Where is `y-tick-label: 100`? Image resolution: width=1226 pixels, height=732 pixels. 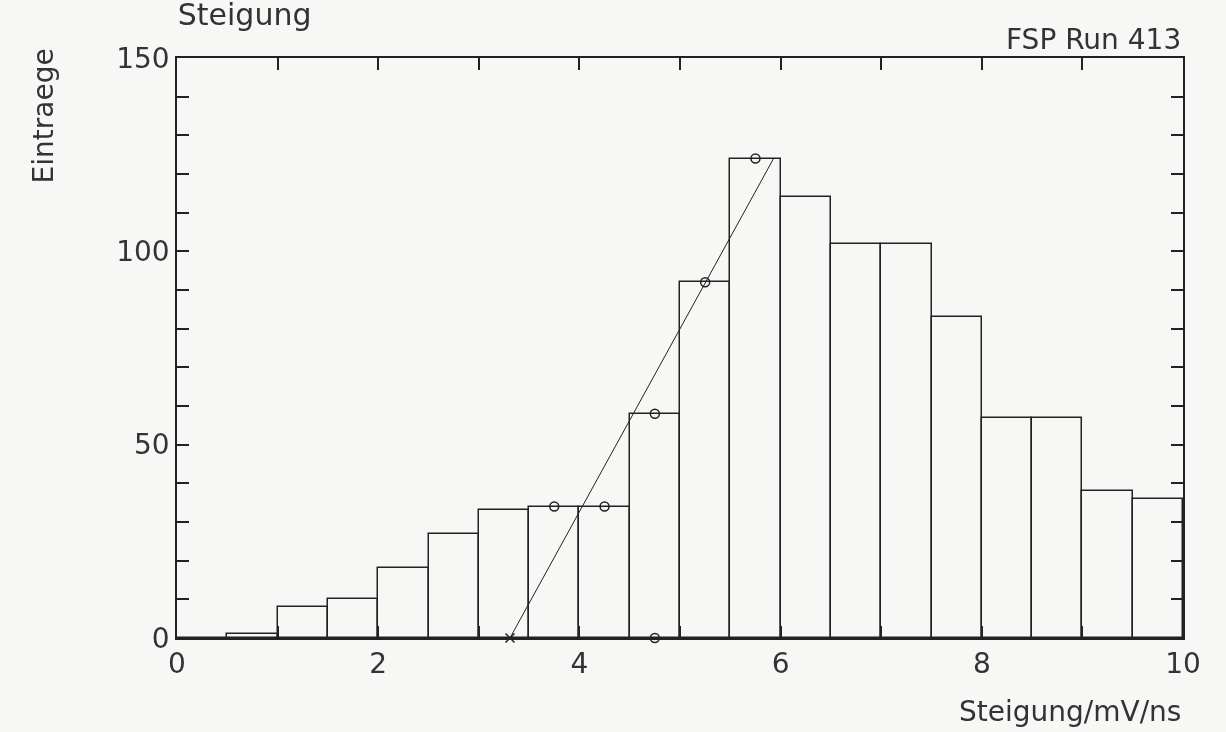 y-tick-label: 100 is located at coordinates (143, 252).